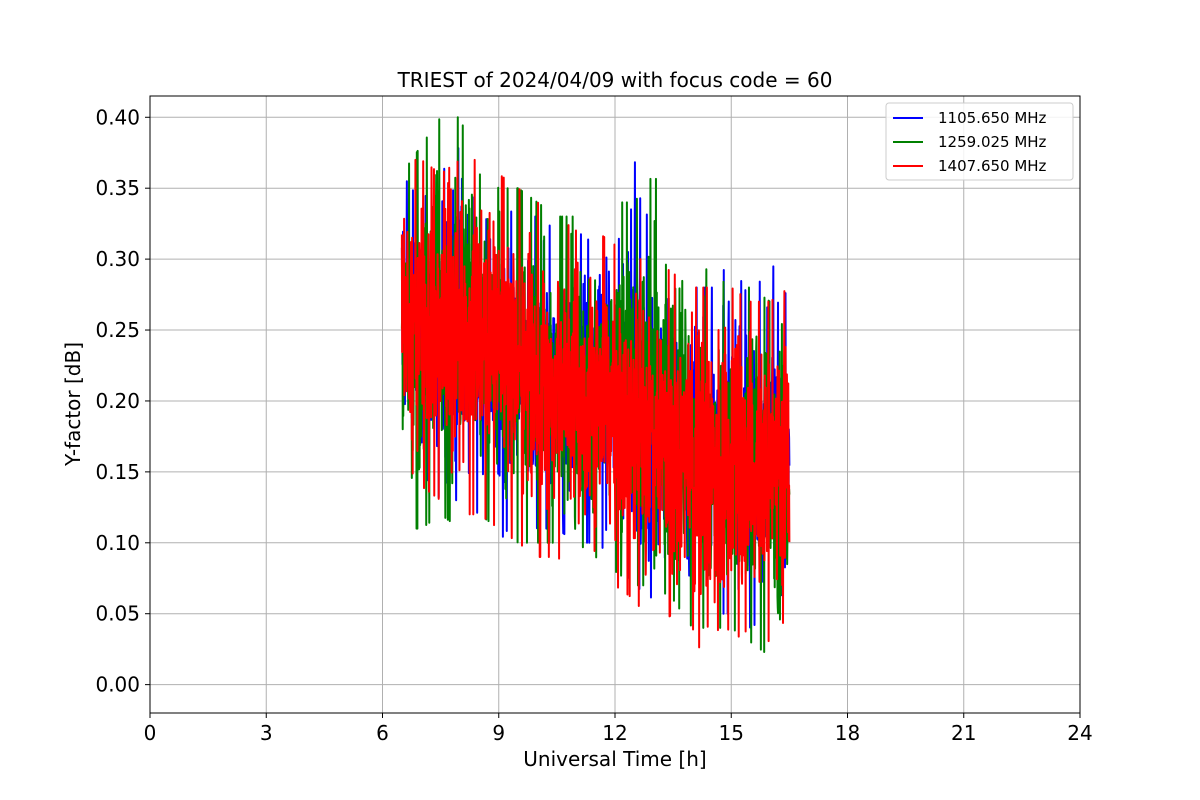  I want to click on y-axis: 0.00 0.05 0.10 0.15 0.20 0.25 0.30 0.35 0.40, so click(122, 401).